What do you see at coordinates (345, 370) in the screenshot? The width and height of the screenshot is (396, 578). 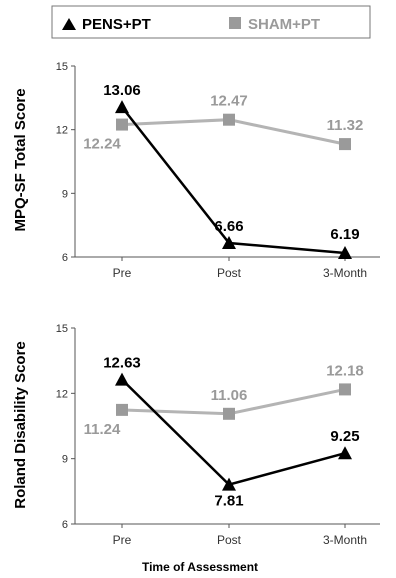 I see `data-label-sham-pt: 12.18` at bounding box center [345, 370].